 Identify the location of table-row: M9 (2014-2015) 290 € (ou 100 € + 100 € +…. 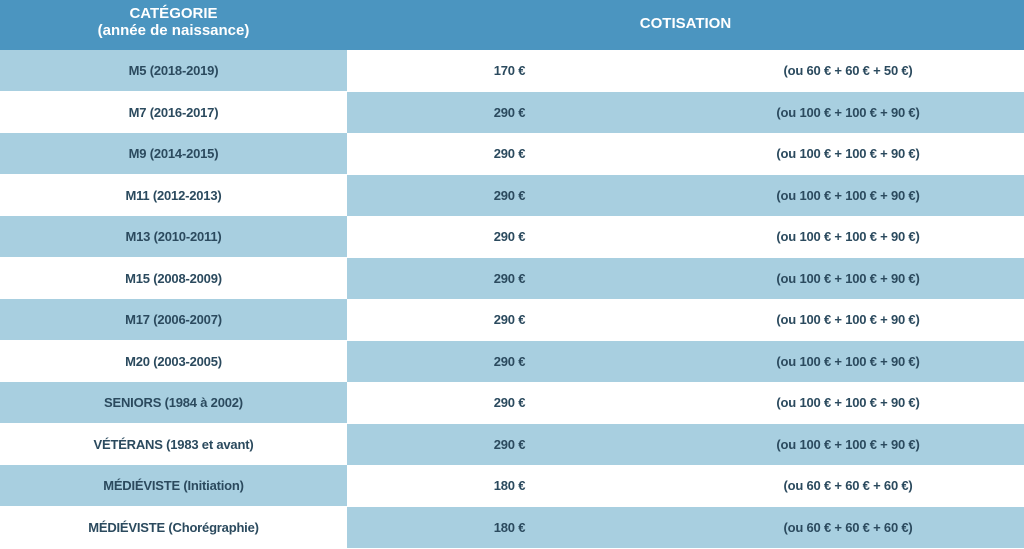
(512, 153).